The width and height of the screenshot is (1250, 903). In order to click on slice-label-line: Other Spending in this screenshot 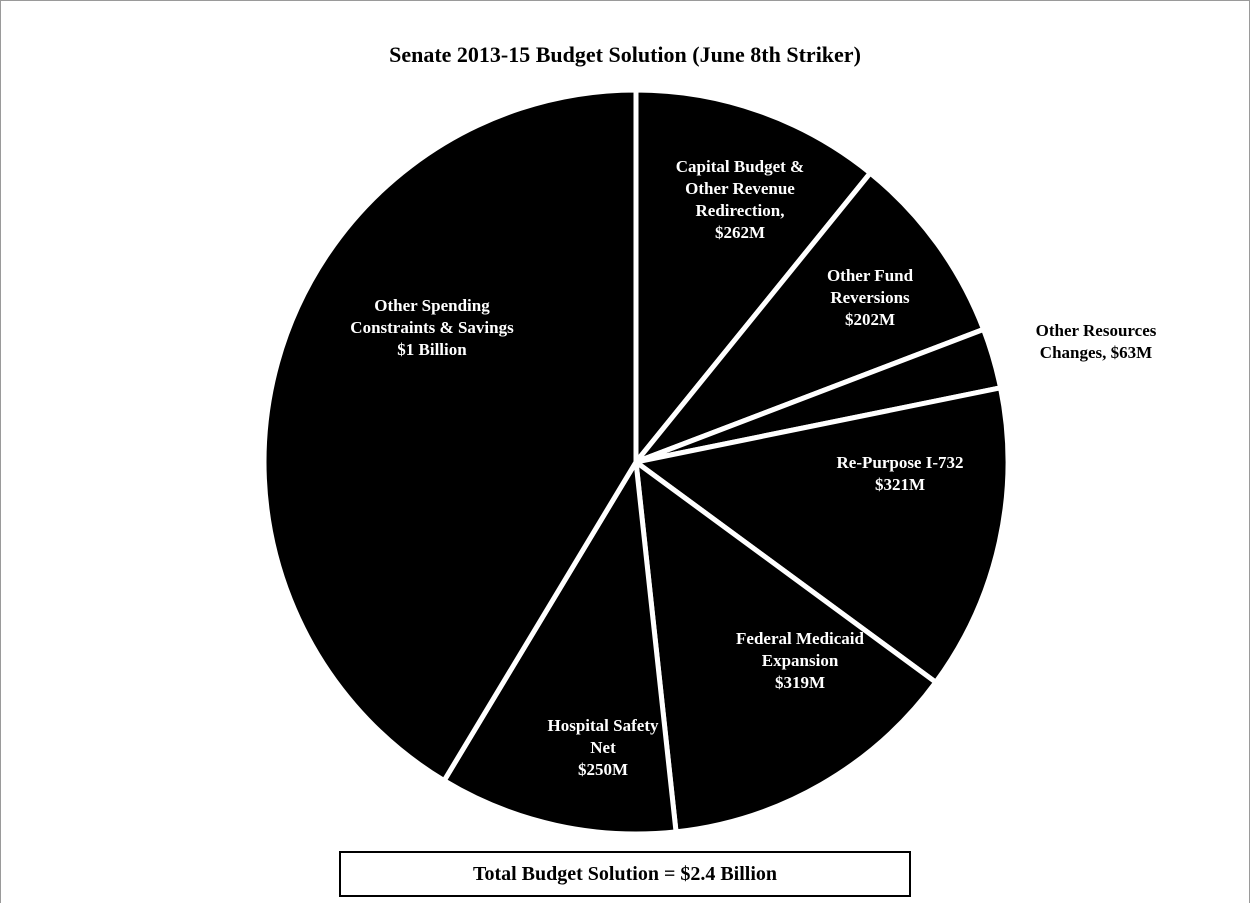, I will do `click(432, 305)`.